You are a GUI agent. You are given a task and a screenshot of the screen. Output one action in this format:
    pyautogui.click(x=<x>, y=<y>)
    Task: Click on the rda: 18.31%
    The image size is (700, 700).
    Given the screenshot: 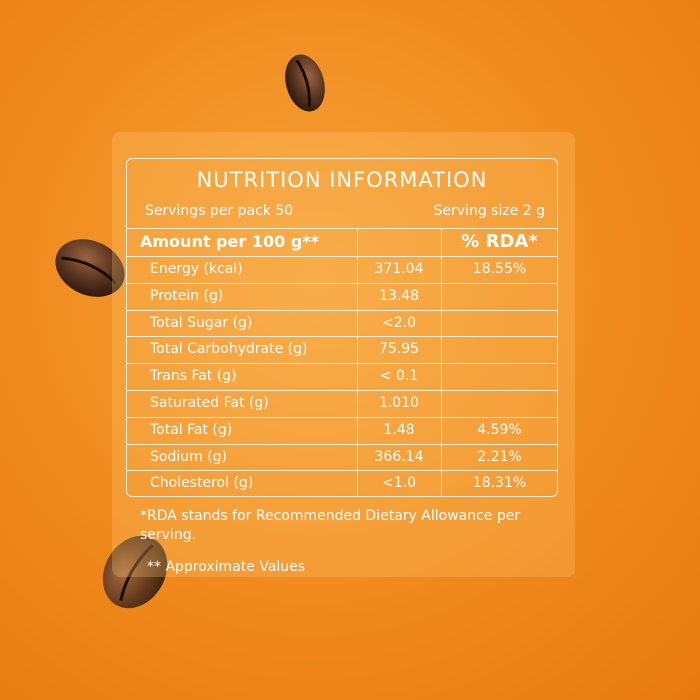 What is the action you would take?
    pyautogui.click(x=499, y=483)
    